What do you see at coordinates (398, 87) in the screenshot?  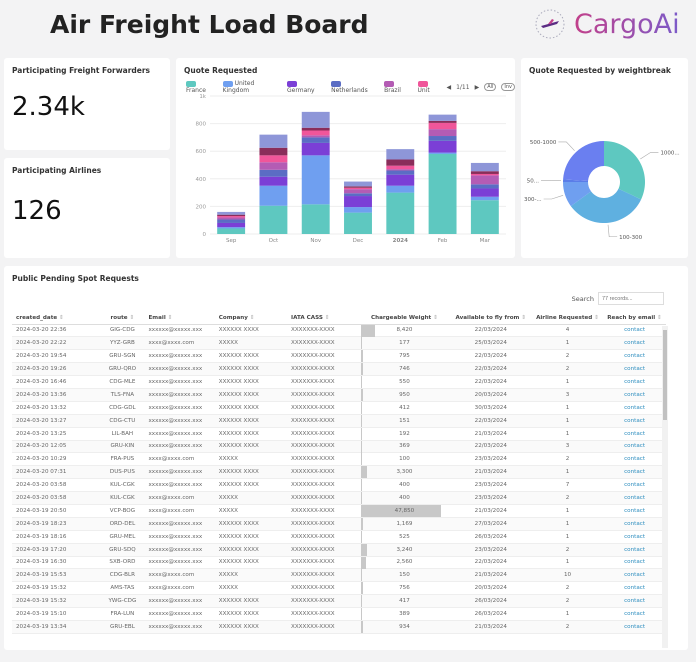 I see `legend-item: Brazil` at bounding box center [398, 87].